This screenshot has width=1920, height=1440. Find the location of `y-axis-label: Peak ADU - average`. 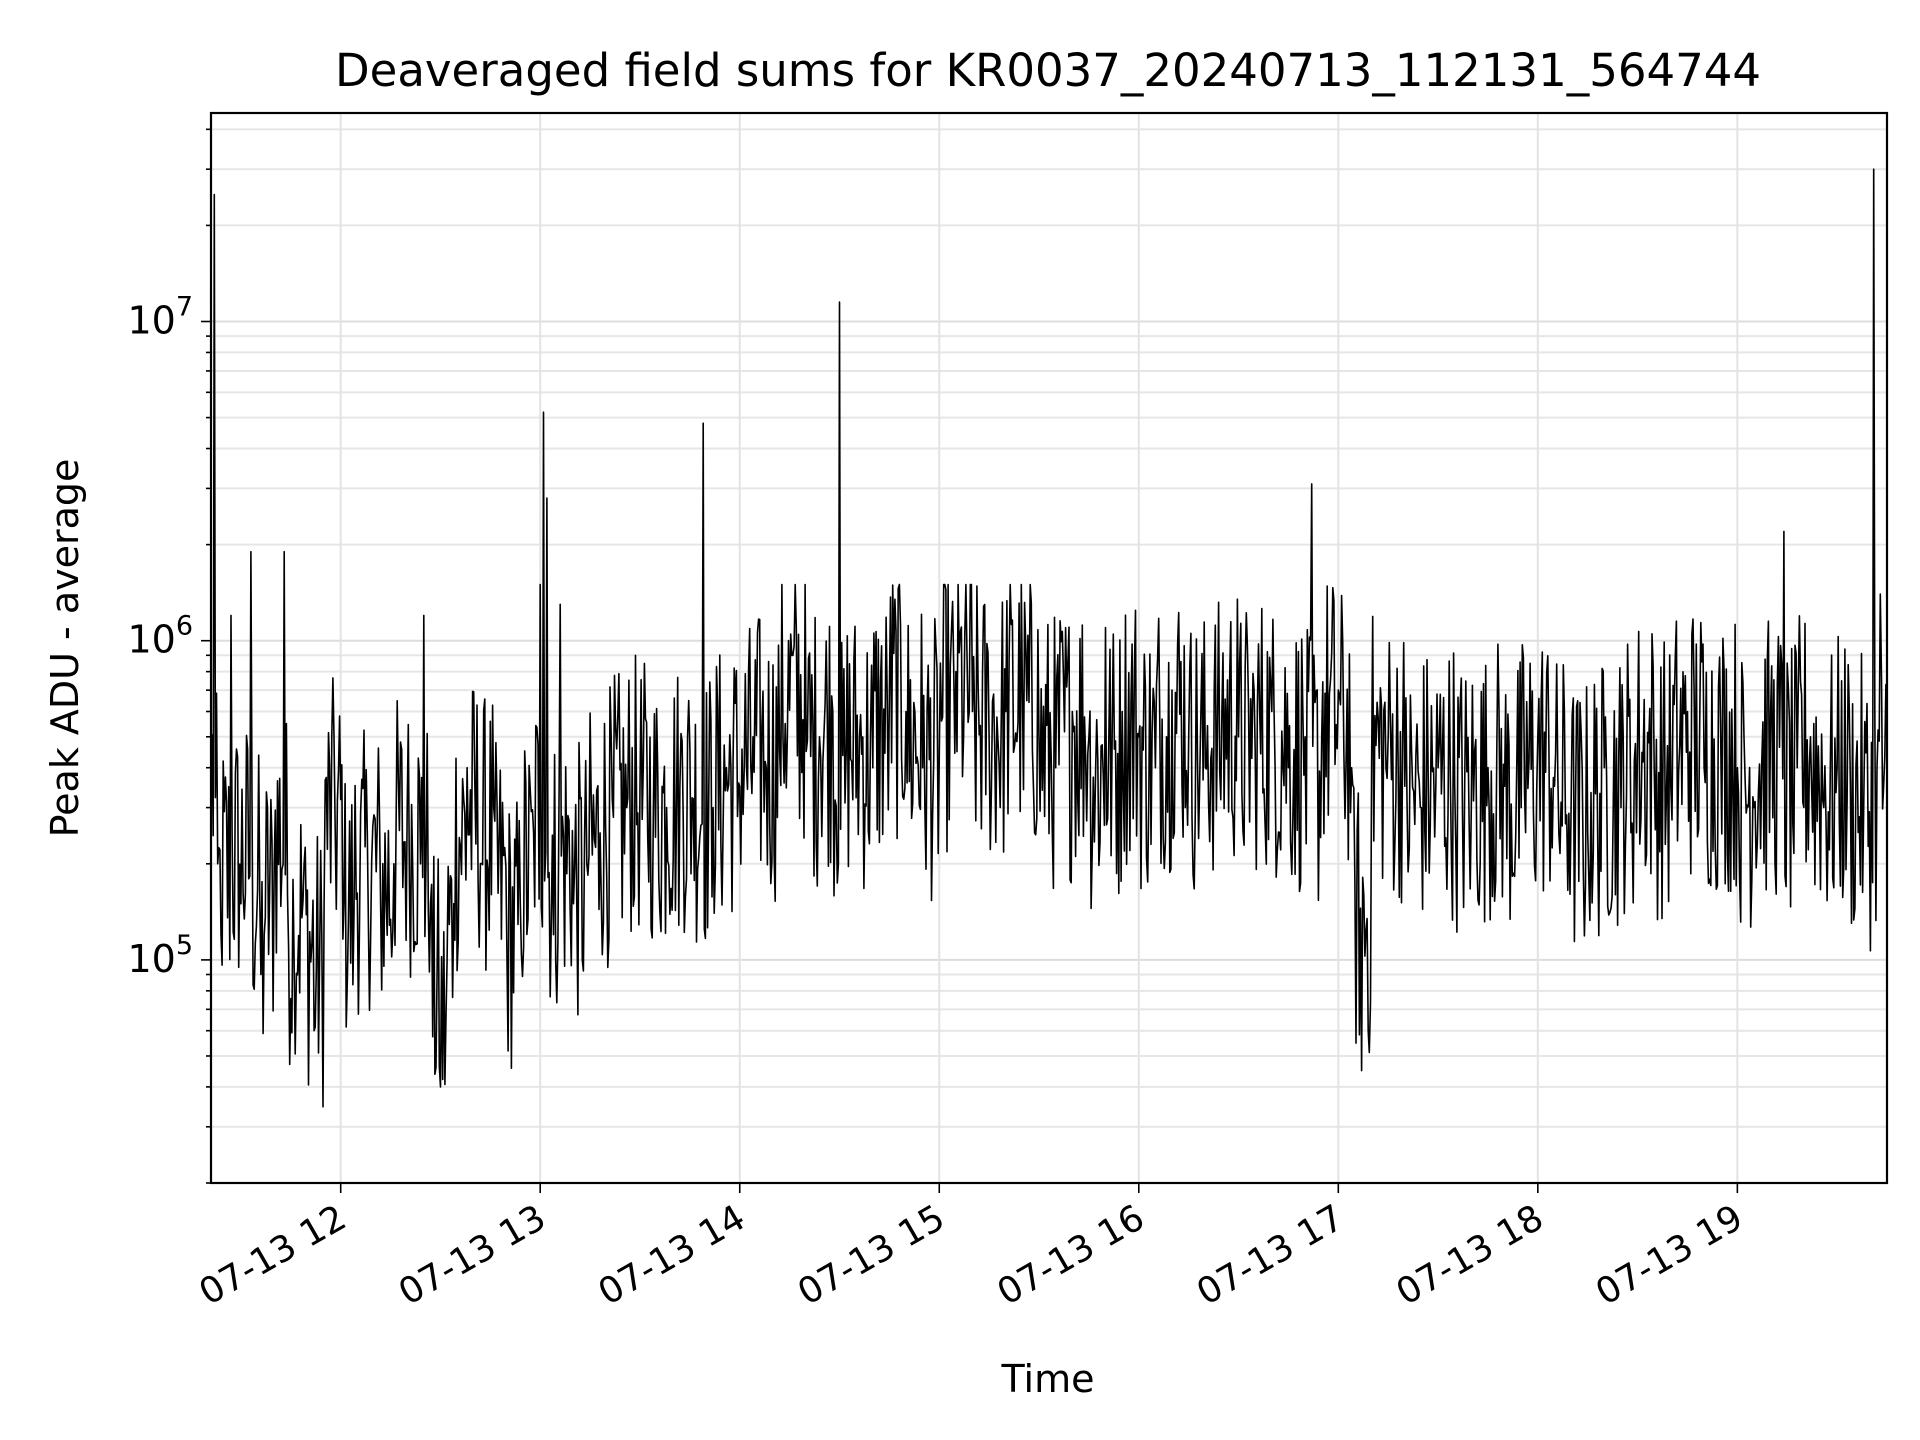

y-axis-label: Peak ADU - average is located at coordinates (65, 648).